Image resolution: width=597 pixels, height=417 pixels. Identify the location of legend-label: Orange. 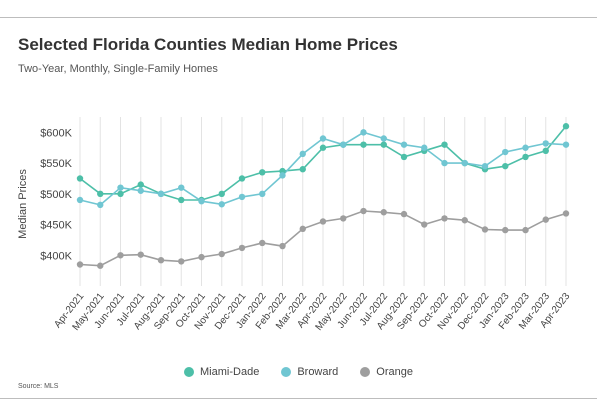
(394, 372).